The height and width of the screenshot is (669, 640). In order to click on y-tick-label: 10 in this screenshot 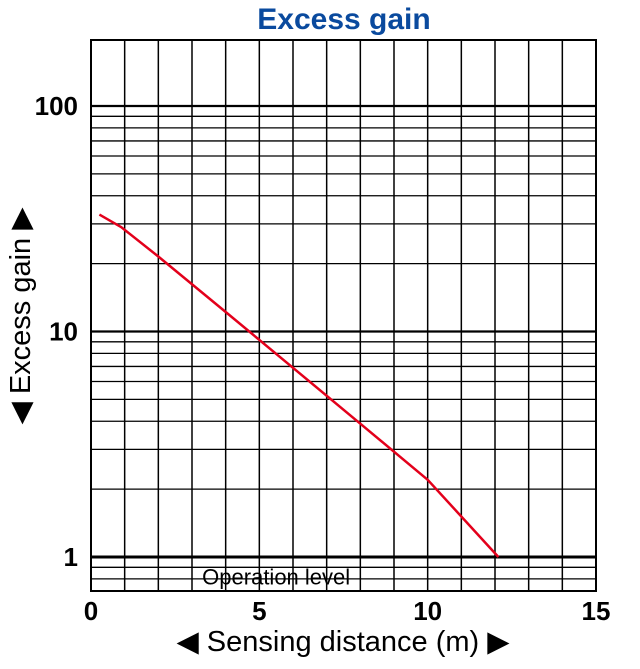, I will do `click(63, 332)`.